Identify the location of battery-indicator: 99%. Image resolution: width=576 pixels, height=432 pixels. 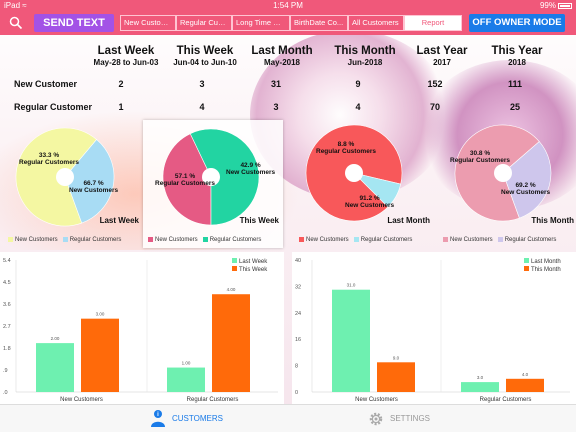
(556, 5).